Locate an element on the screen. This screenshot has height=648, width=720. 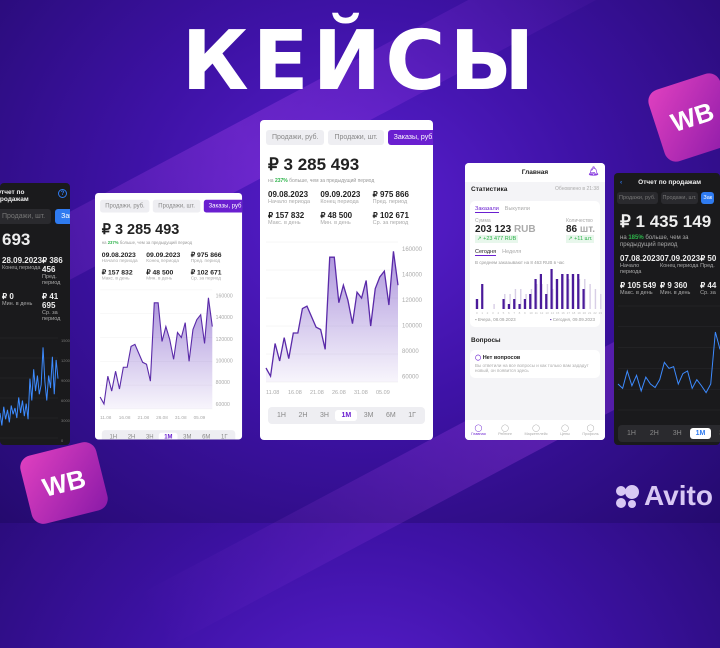
x-tick-label: 18 is located at coordinates (574, 313).